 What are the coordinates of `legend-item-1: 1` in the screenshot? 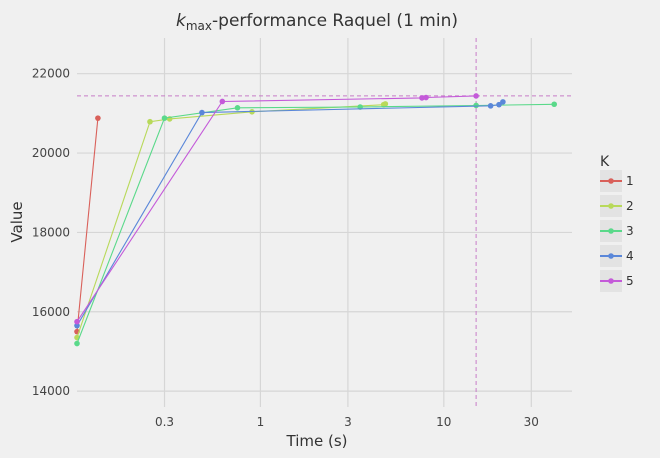 It's located at (617, 181).